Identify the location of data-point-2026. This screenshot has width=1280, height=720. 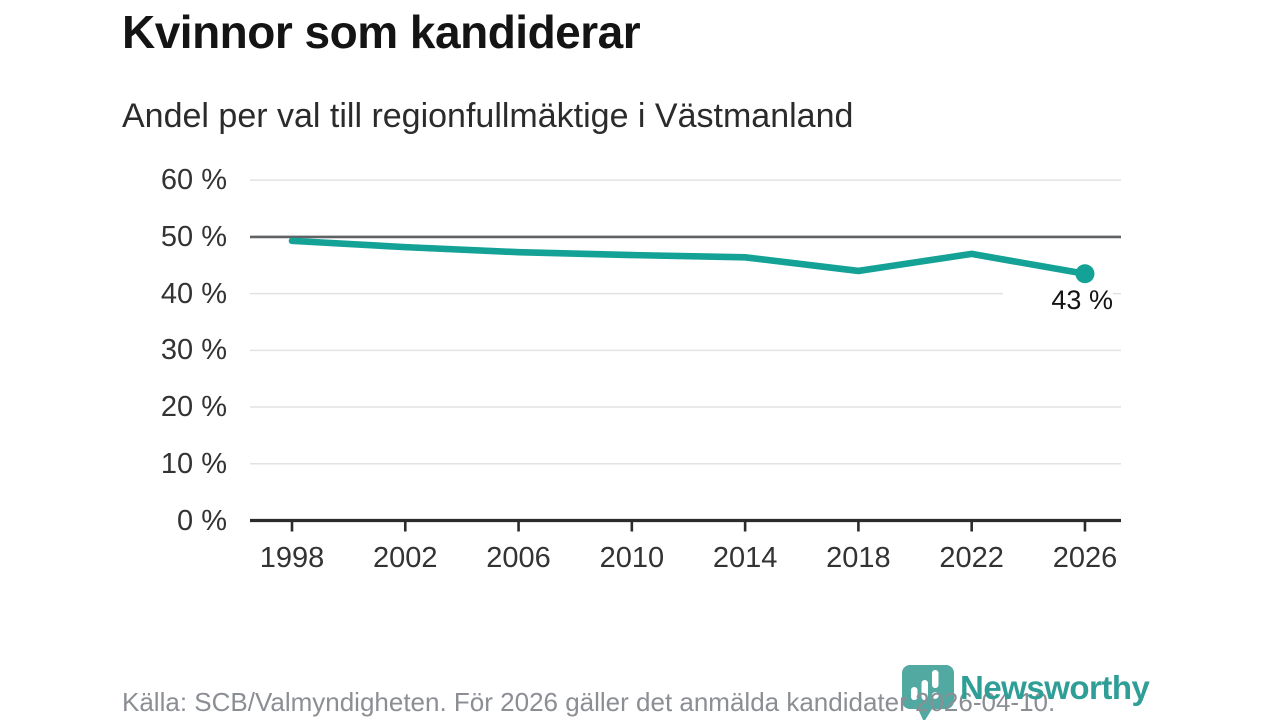
(1085, 274).